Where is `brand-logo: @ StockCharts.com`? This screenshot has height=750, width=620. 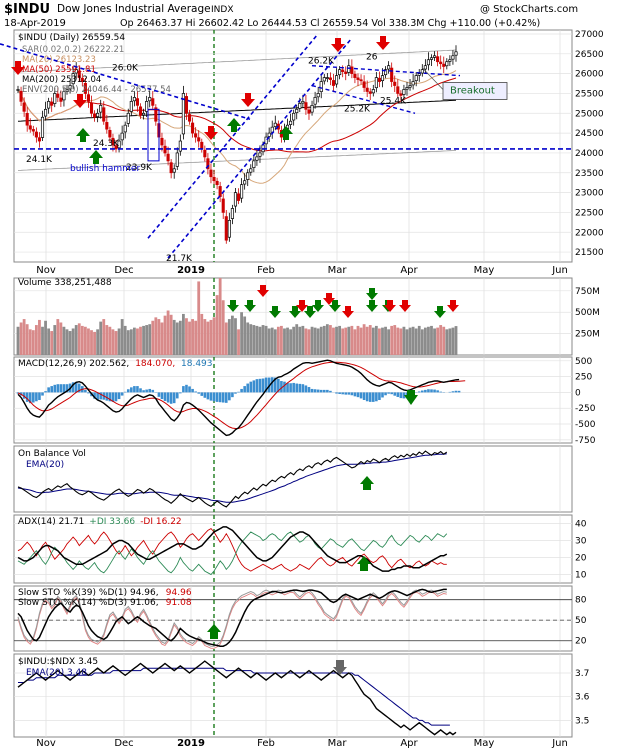
brand-logo: @ StockCharts.com is located at coordinates (529, 9).